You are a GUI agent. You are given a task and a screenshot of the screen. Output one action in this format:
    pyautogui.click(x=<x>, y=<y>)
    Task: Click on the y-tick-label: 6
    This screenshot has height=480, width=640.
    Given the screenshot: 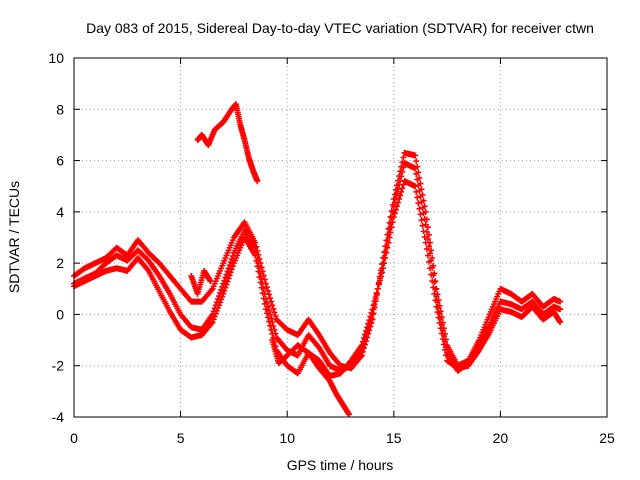 What is the action you would take?
    pyautogui.click(x=60, y=161)
    